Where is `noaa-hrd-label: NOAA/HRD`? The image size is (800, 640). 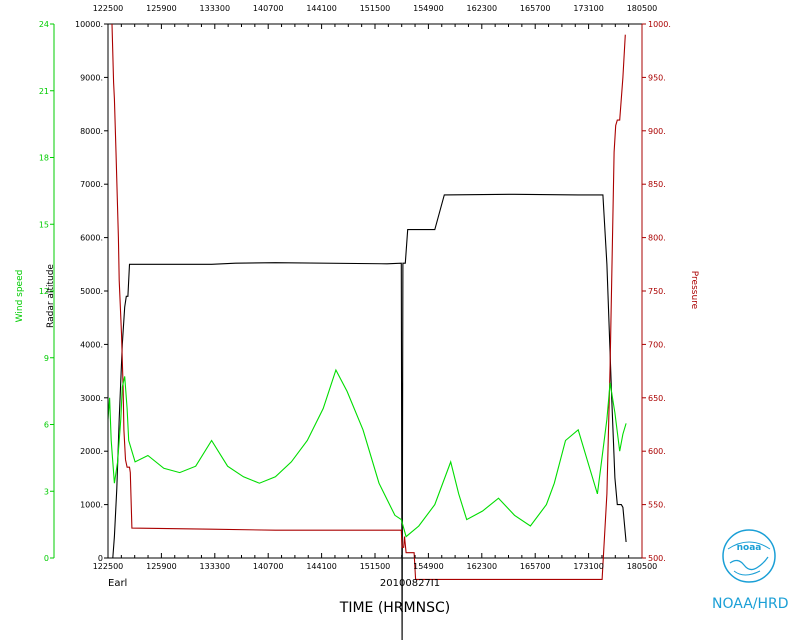 noaa-hrd-label: NOAA/HRD is located at coordinates (750, 604).